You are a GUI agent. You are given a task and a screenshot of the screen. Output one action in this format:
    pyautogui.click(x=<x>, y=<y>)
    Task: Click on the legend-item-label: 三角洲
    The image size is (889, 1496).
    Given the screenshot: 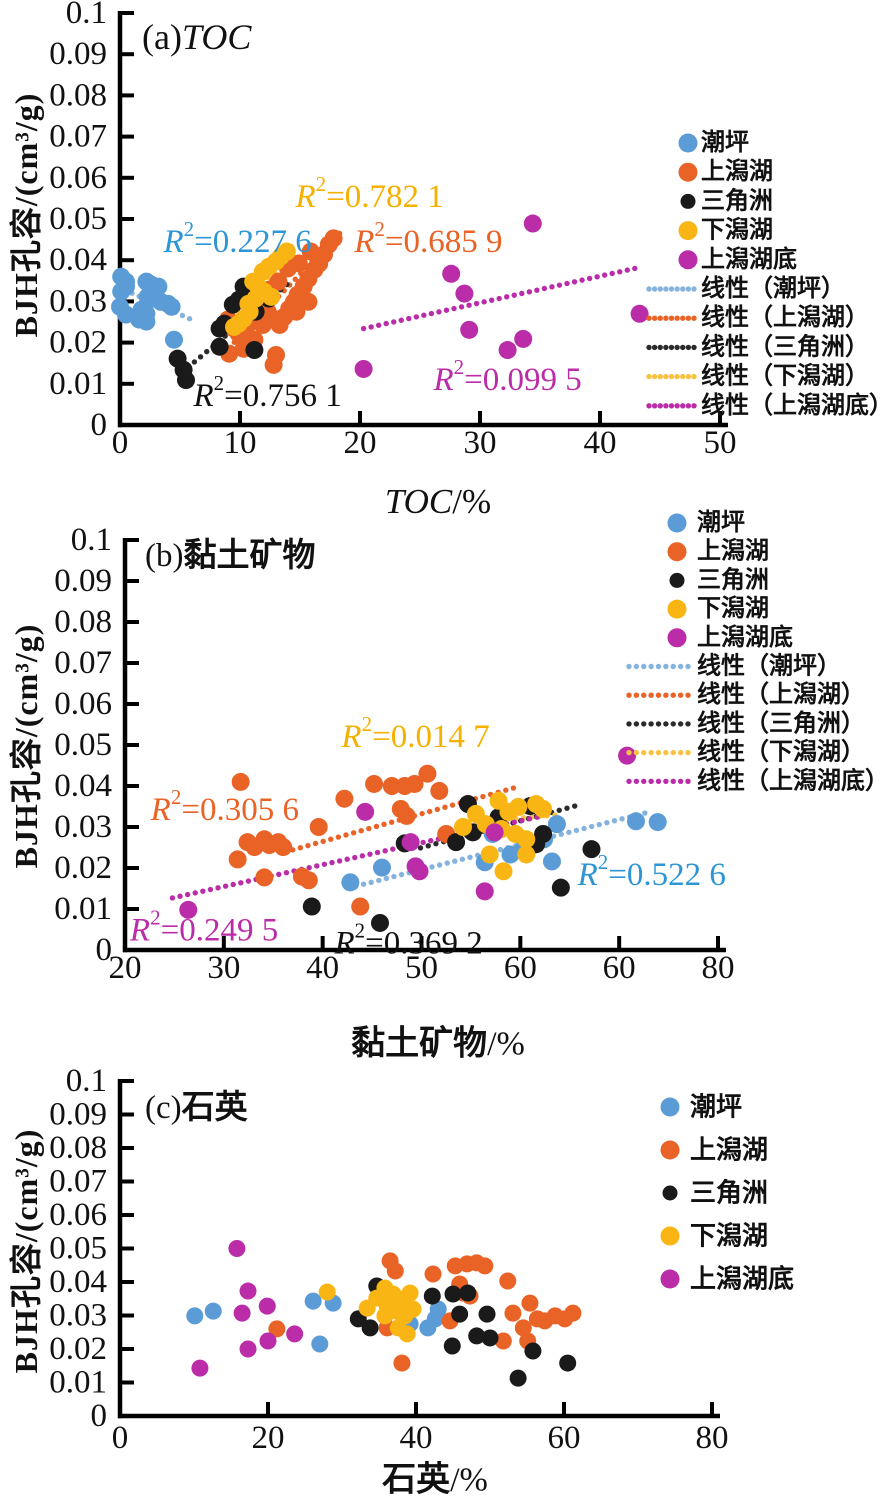 What is the action you would take?
    pyautogui.click(x=737, y=200)
    